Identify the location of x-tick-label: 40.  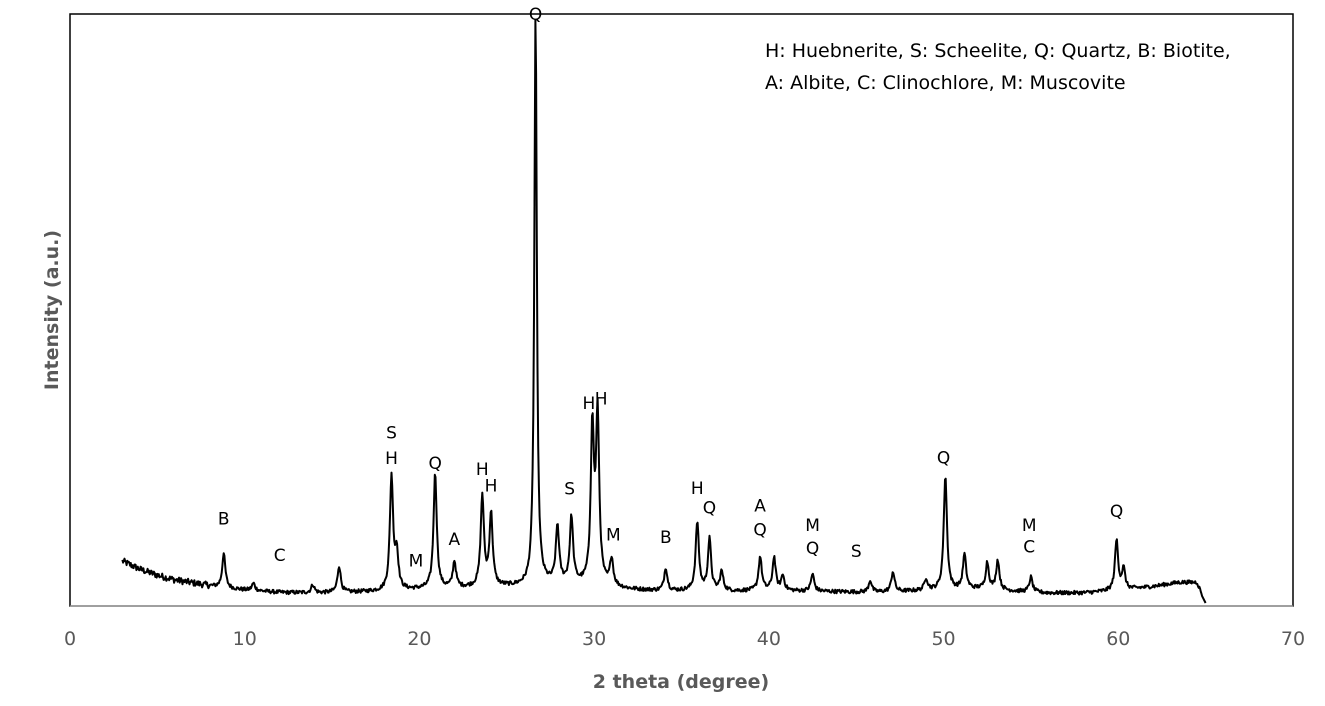
(769, 639).